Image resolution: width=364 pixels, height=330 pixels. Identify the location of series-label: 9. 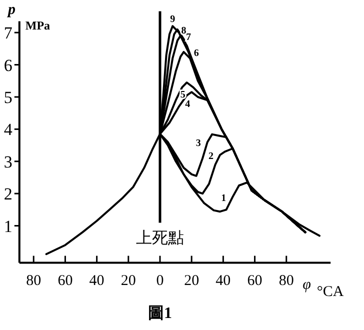
(173, 20).